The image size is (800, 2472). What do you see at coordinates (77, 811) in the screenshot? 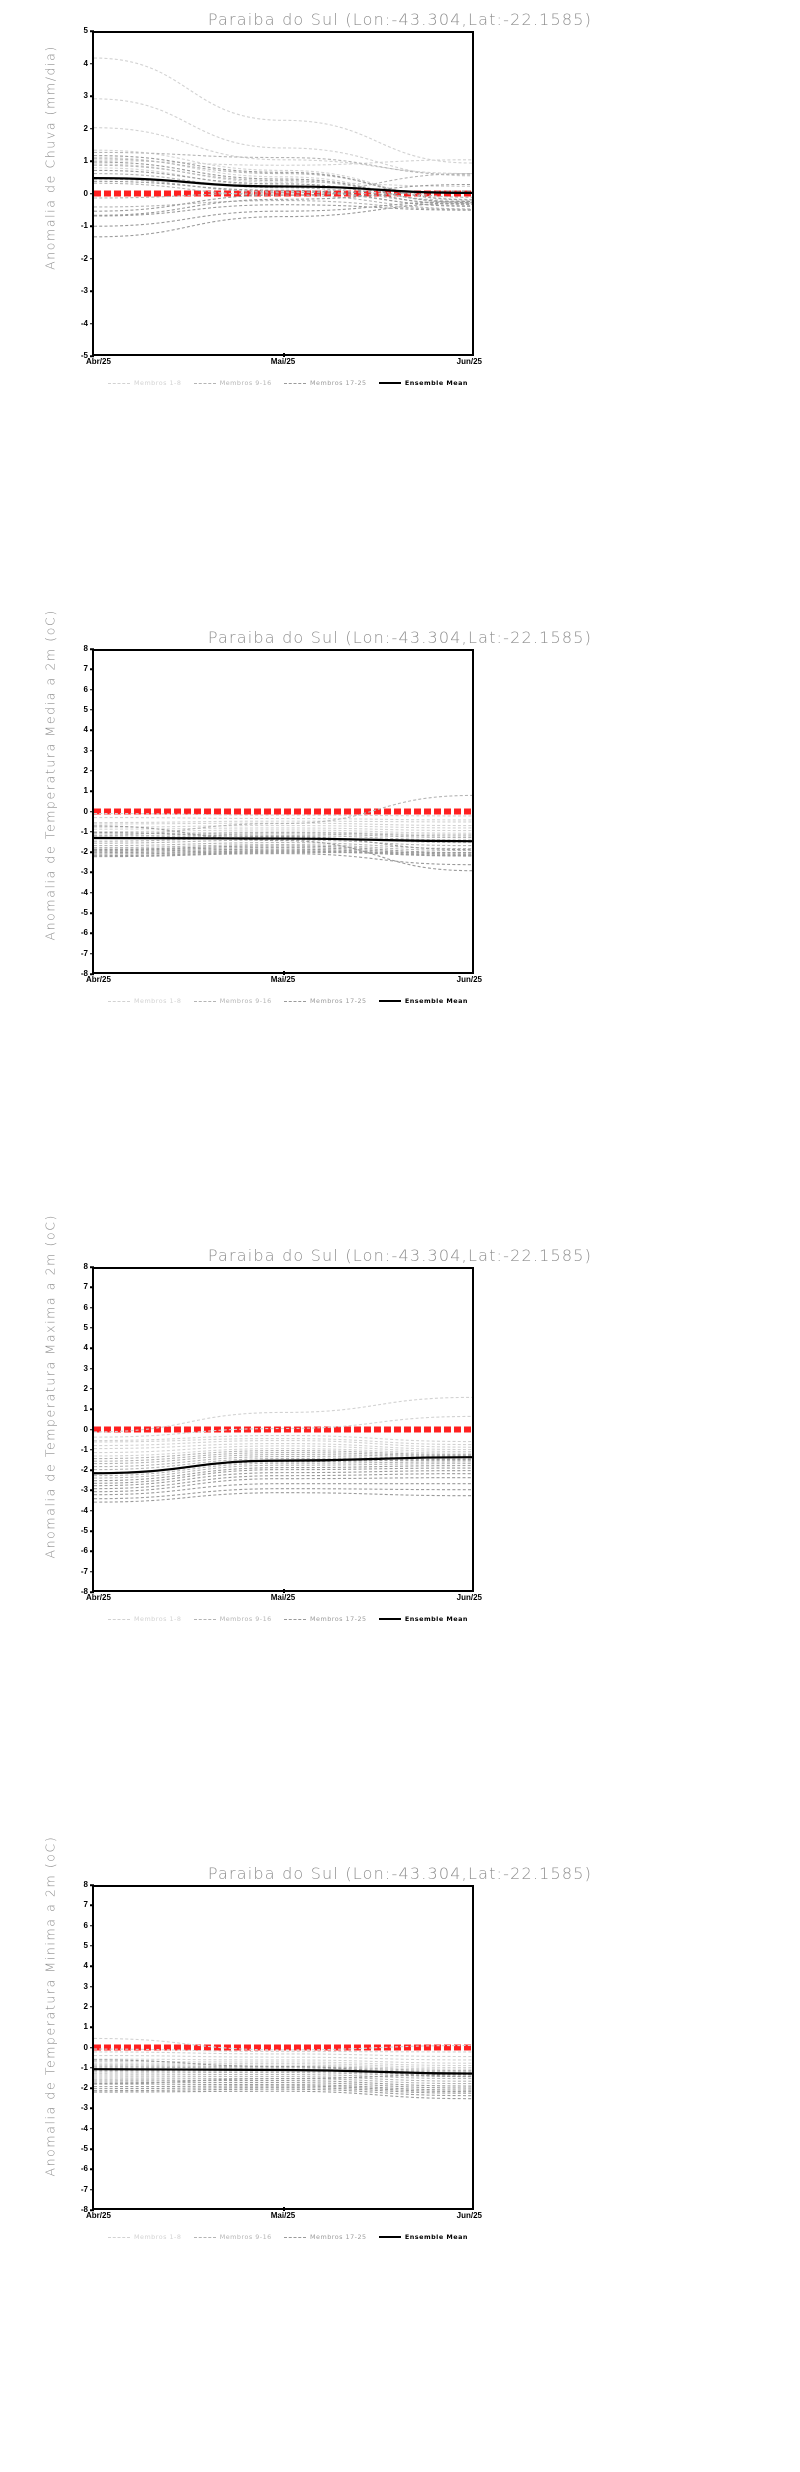
I see `y-axis-ticks: 8 7 6 5 4 3 2 1 0 -1 -2 -3 -4 -5 -6 -7 -8` at bounding box center [77, 811].